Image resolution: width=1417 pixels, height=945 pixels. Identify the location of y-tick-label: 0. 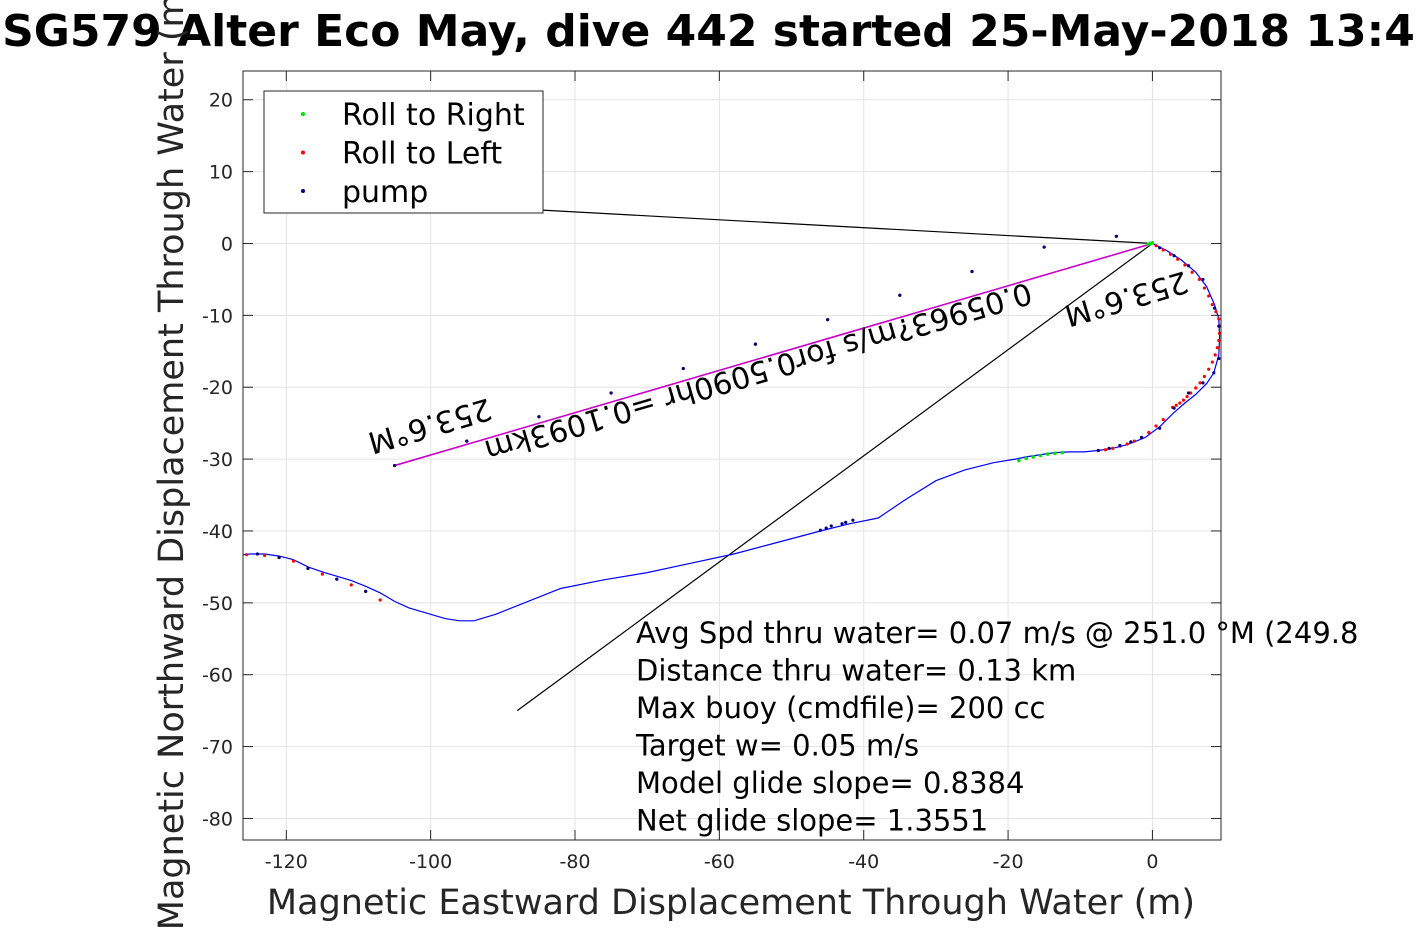
(227, 244).